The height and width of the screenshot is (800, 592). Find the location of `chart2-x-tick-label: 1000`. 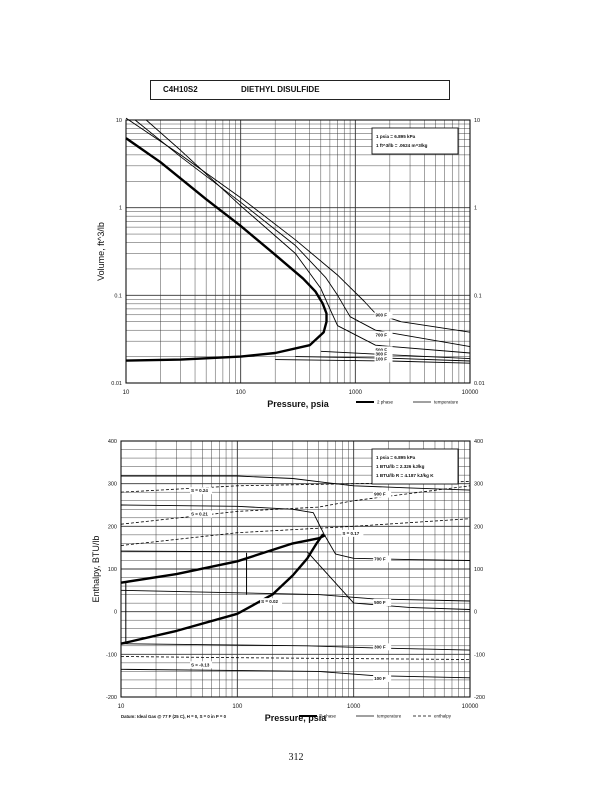

chart2-x-tick-label: 1000 is located at coordinates (354, 707).